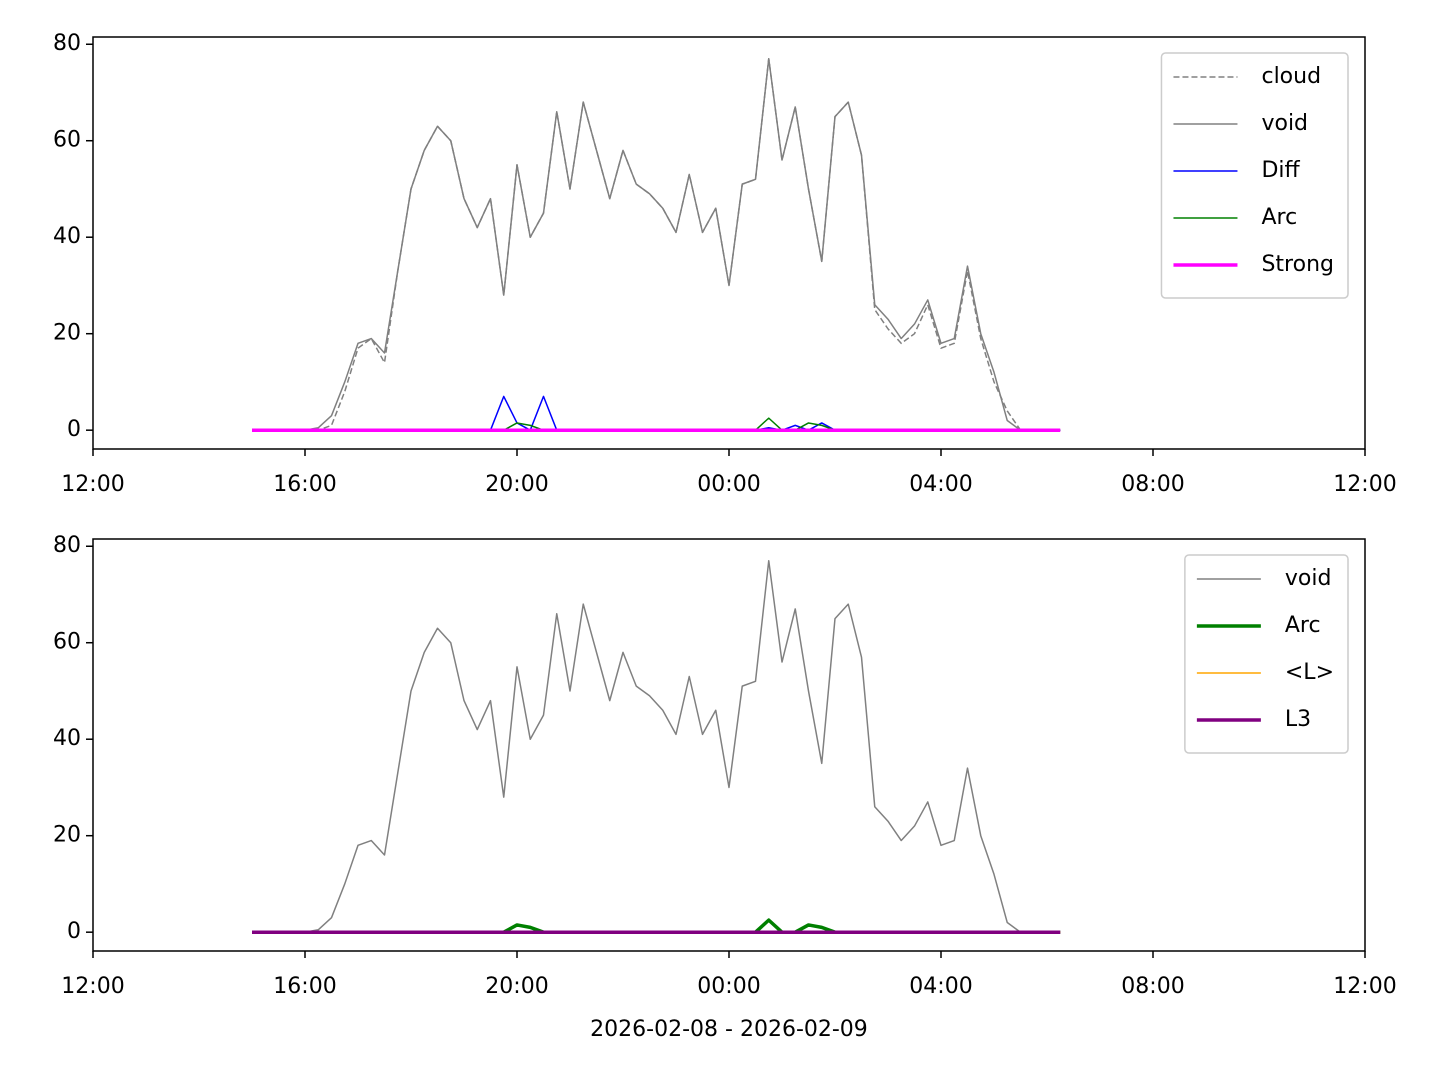 The width and height of the screenshot is (1440, 1080). Describe the element at coordinates (1309, 672) in the screenshot. I see `legend-label: <L>` at that location.